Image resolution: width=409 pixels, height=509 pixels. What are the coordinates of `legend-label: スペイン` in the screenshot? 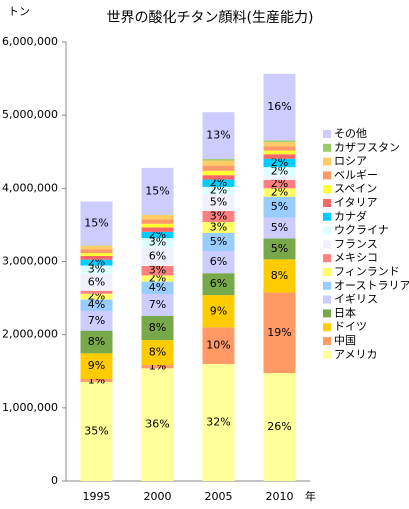 It's located at (355, 188).